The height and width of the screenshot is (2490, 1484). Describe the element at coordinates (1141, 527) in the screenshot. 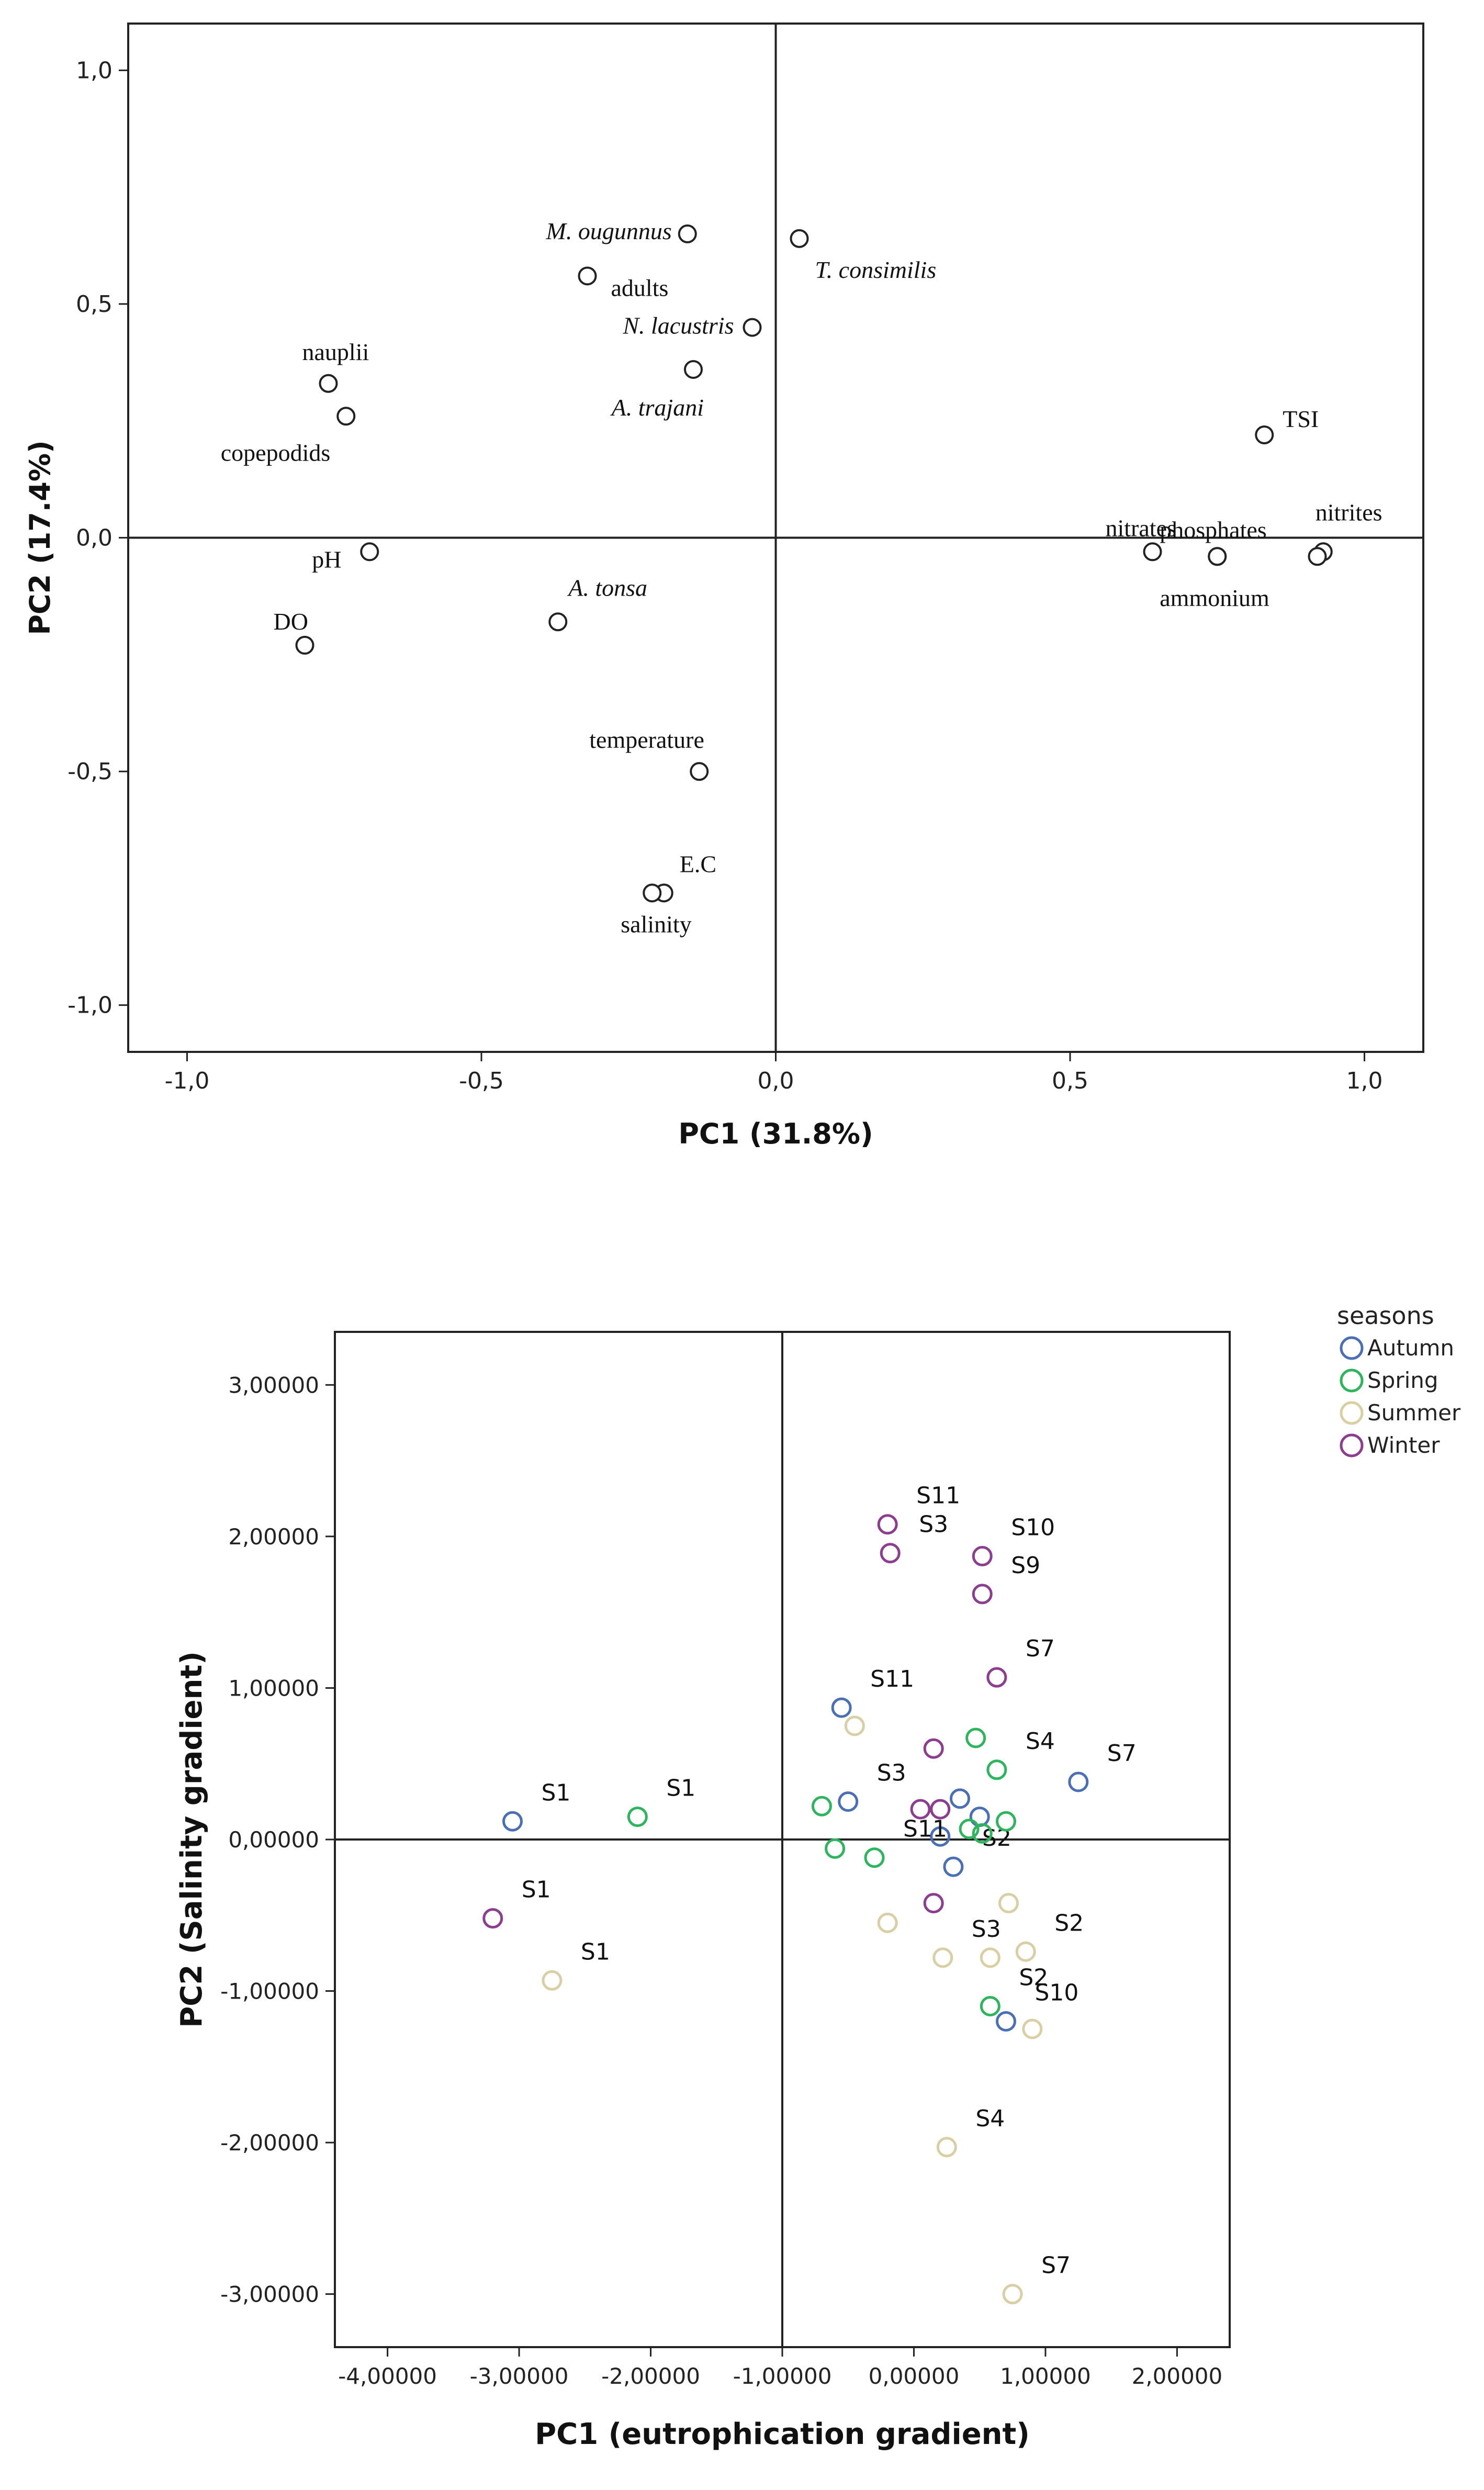

I see `data-label: nitrates` at that location.